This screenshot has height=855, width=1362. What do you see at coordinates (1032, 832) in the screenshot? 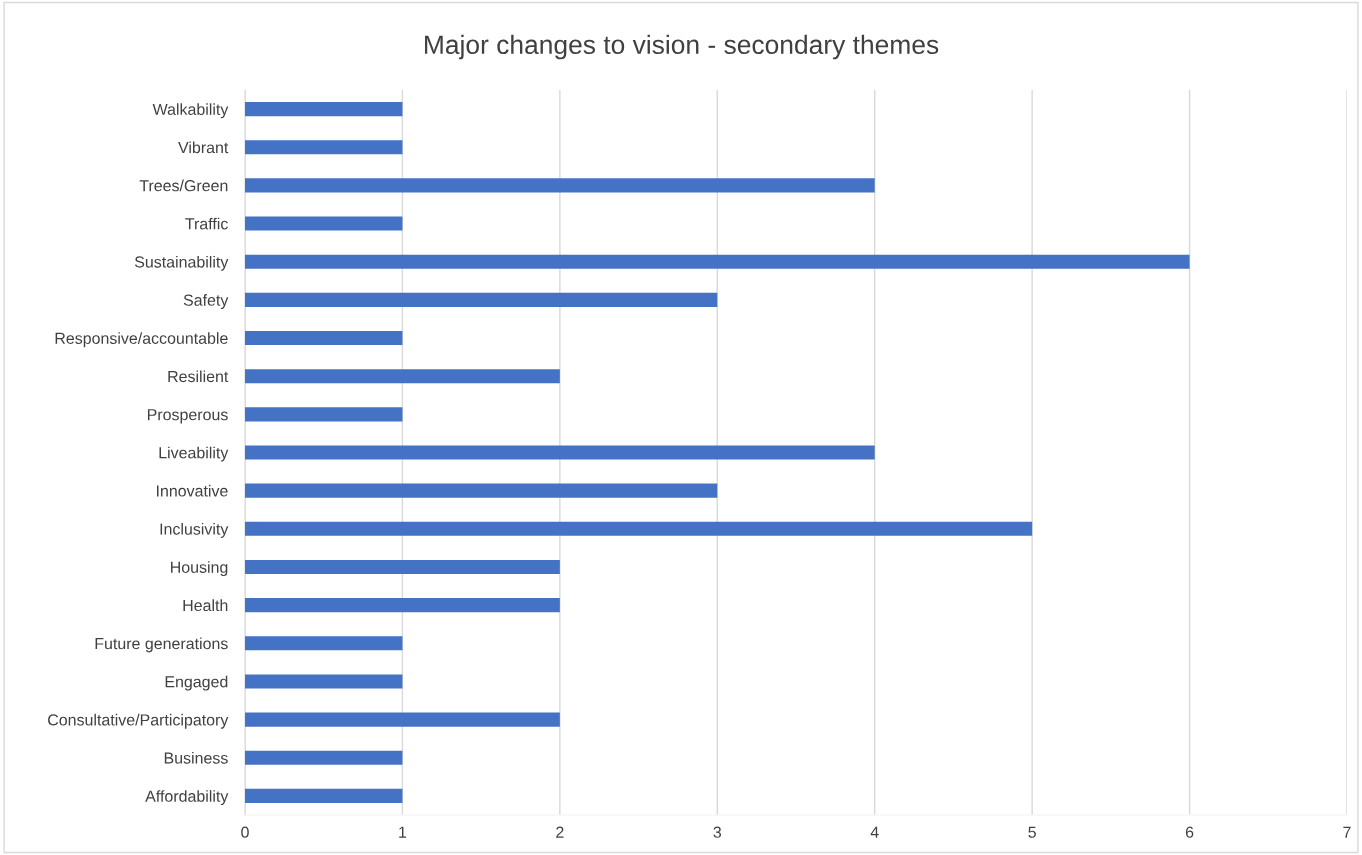
I see `x-tick-label: 5` at bounding box center [1032, 832].